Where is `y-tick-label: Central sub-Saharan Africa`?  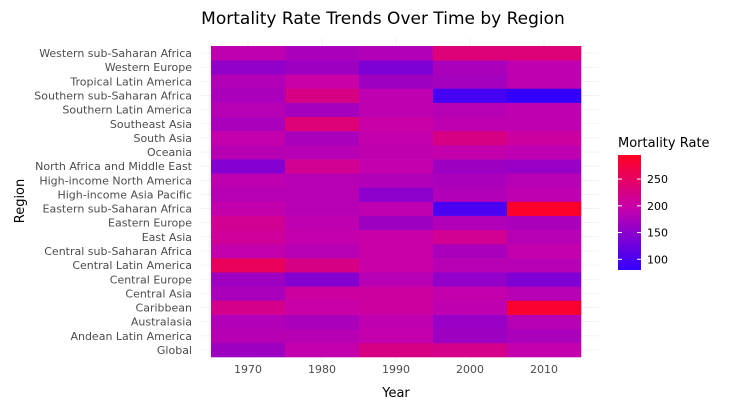 y-tick-label: Central sub-Saharan Africa is located at coordinates (118, 251).